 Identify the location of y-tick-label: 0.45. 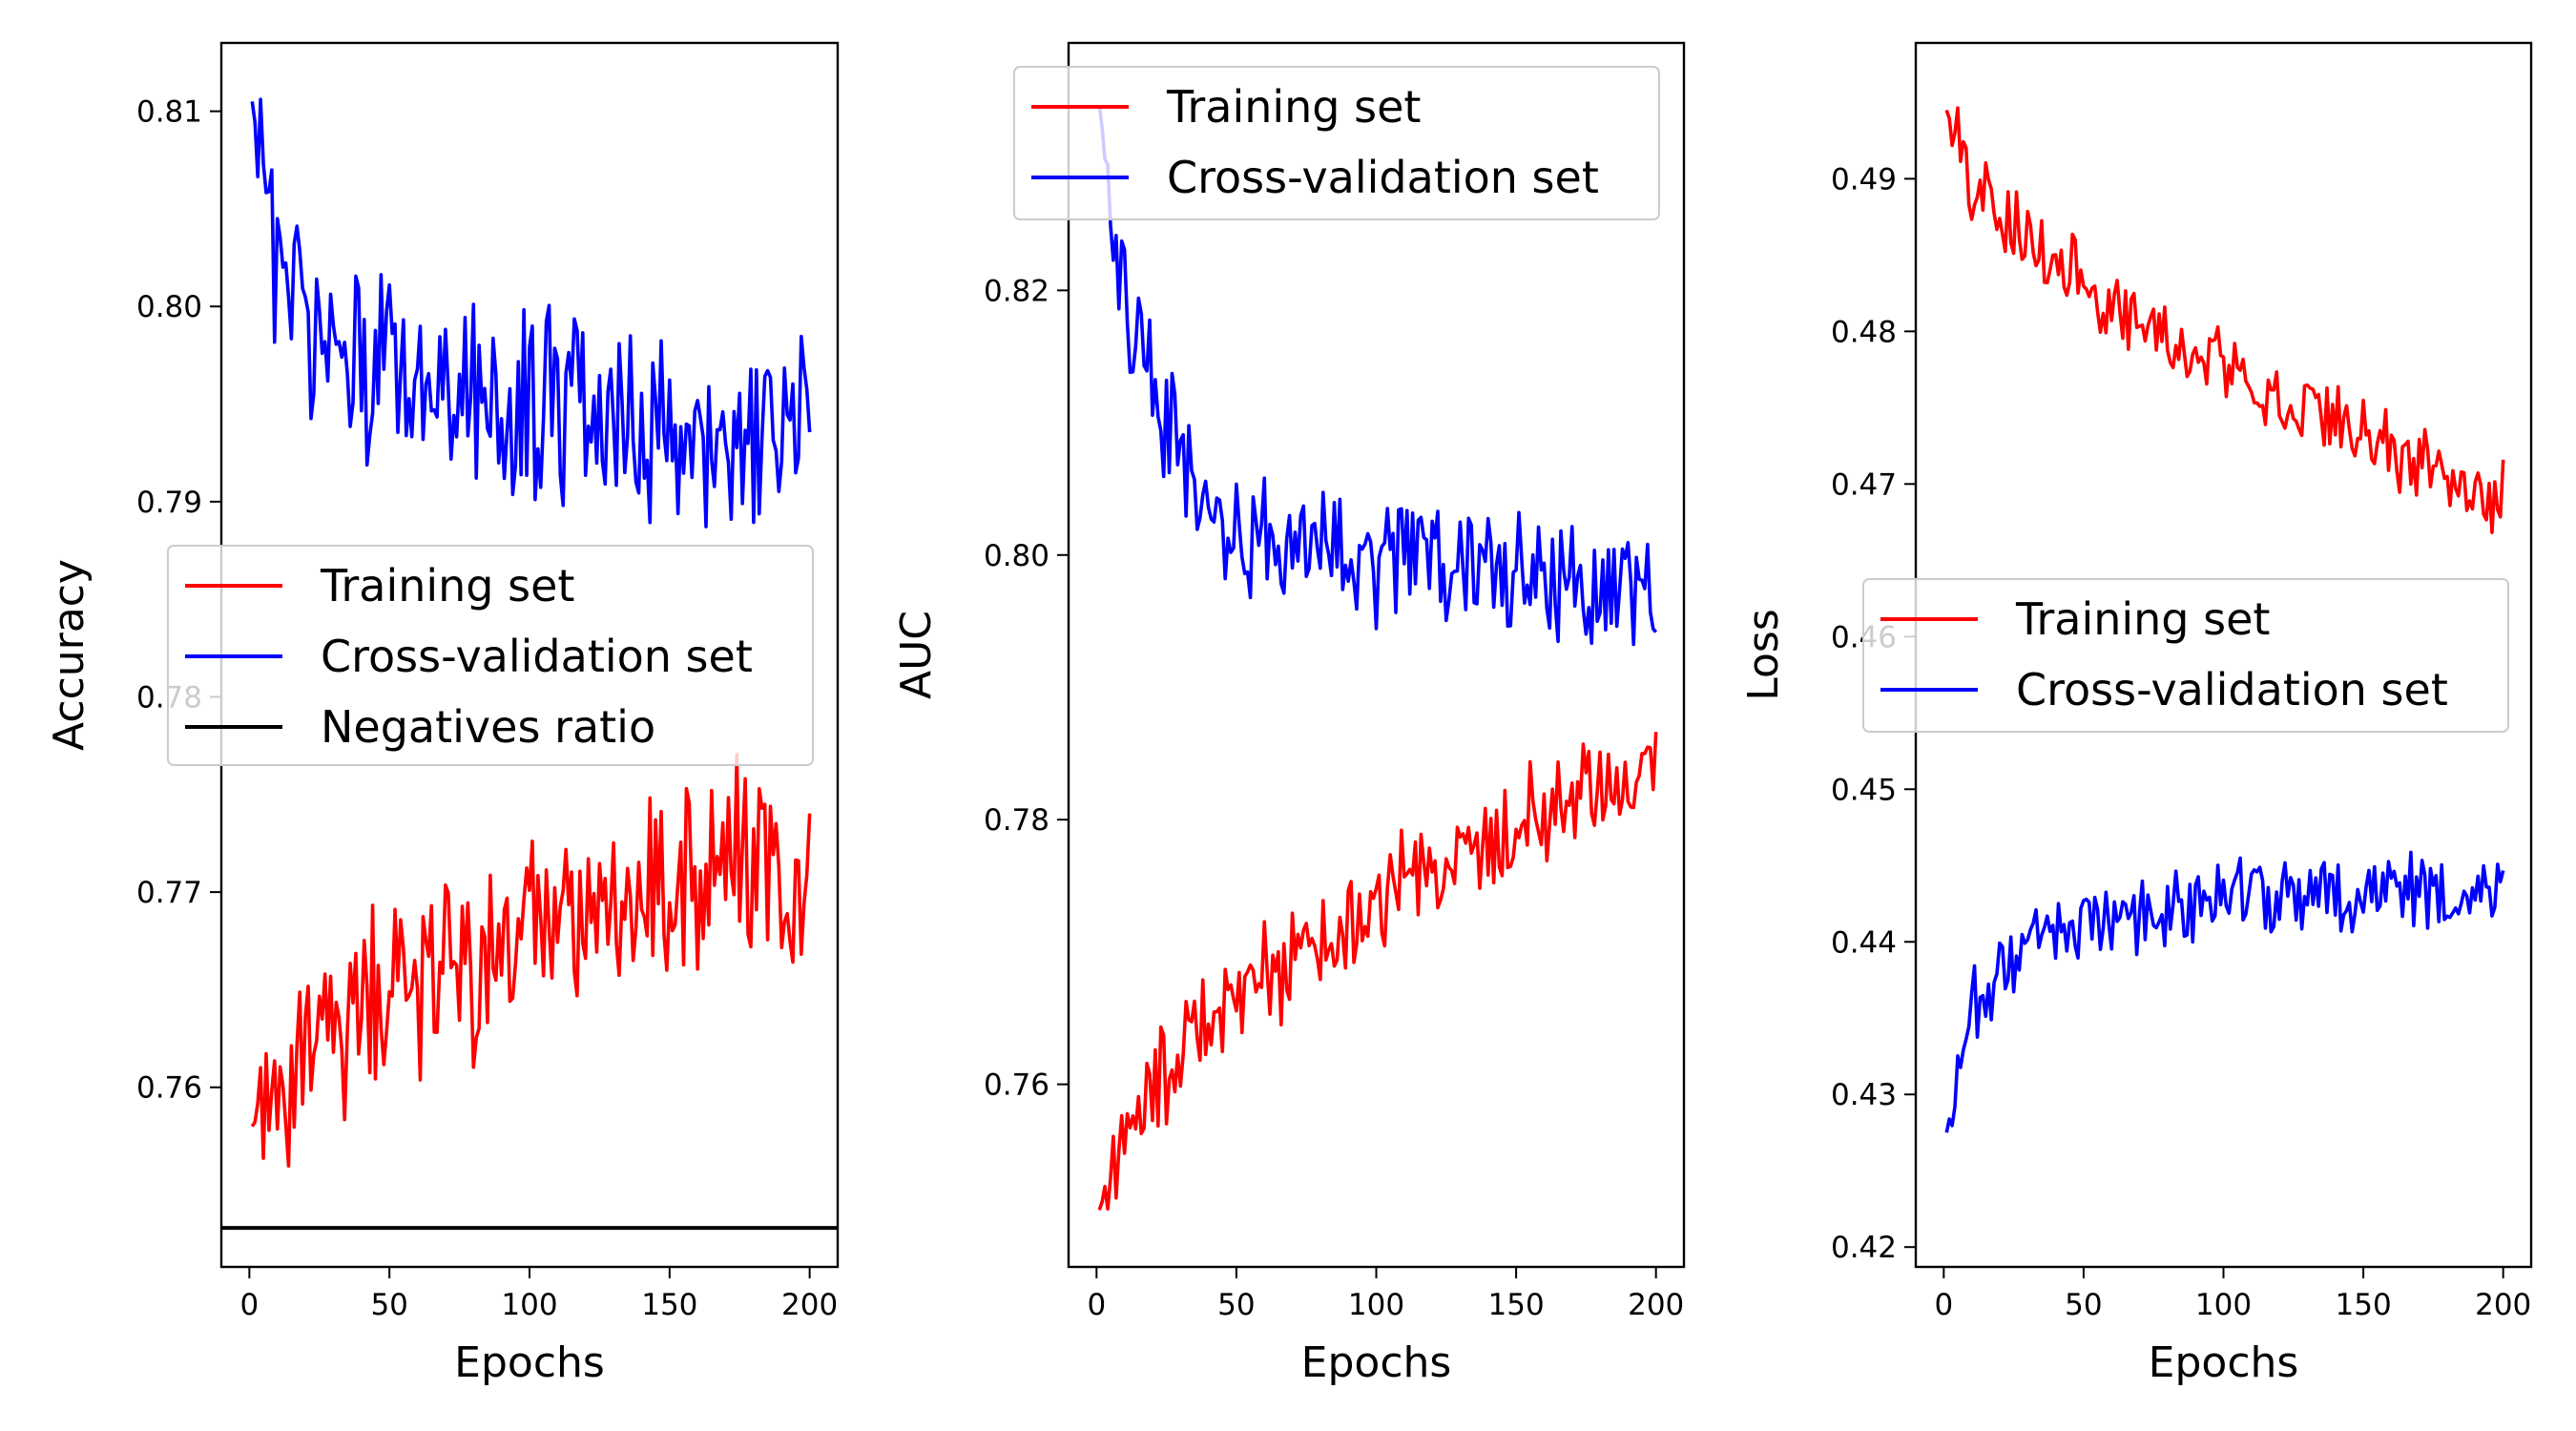
(1864, 790).